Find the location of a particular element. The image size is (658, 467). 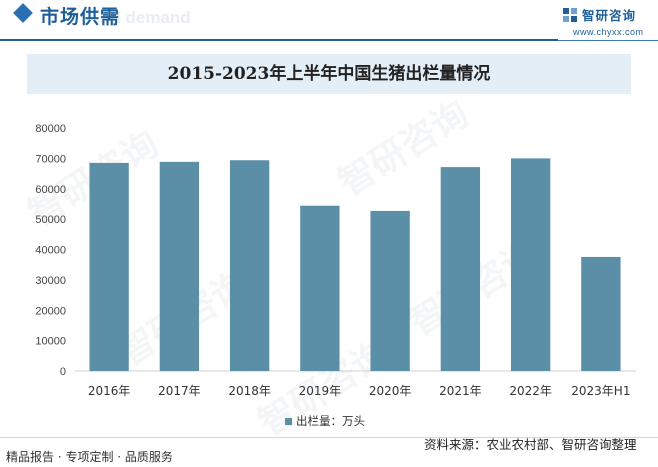

x-tick-label: 2022年 is located at coordinates (530, 391).